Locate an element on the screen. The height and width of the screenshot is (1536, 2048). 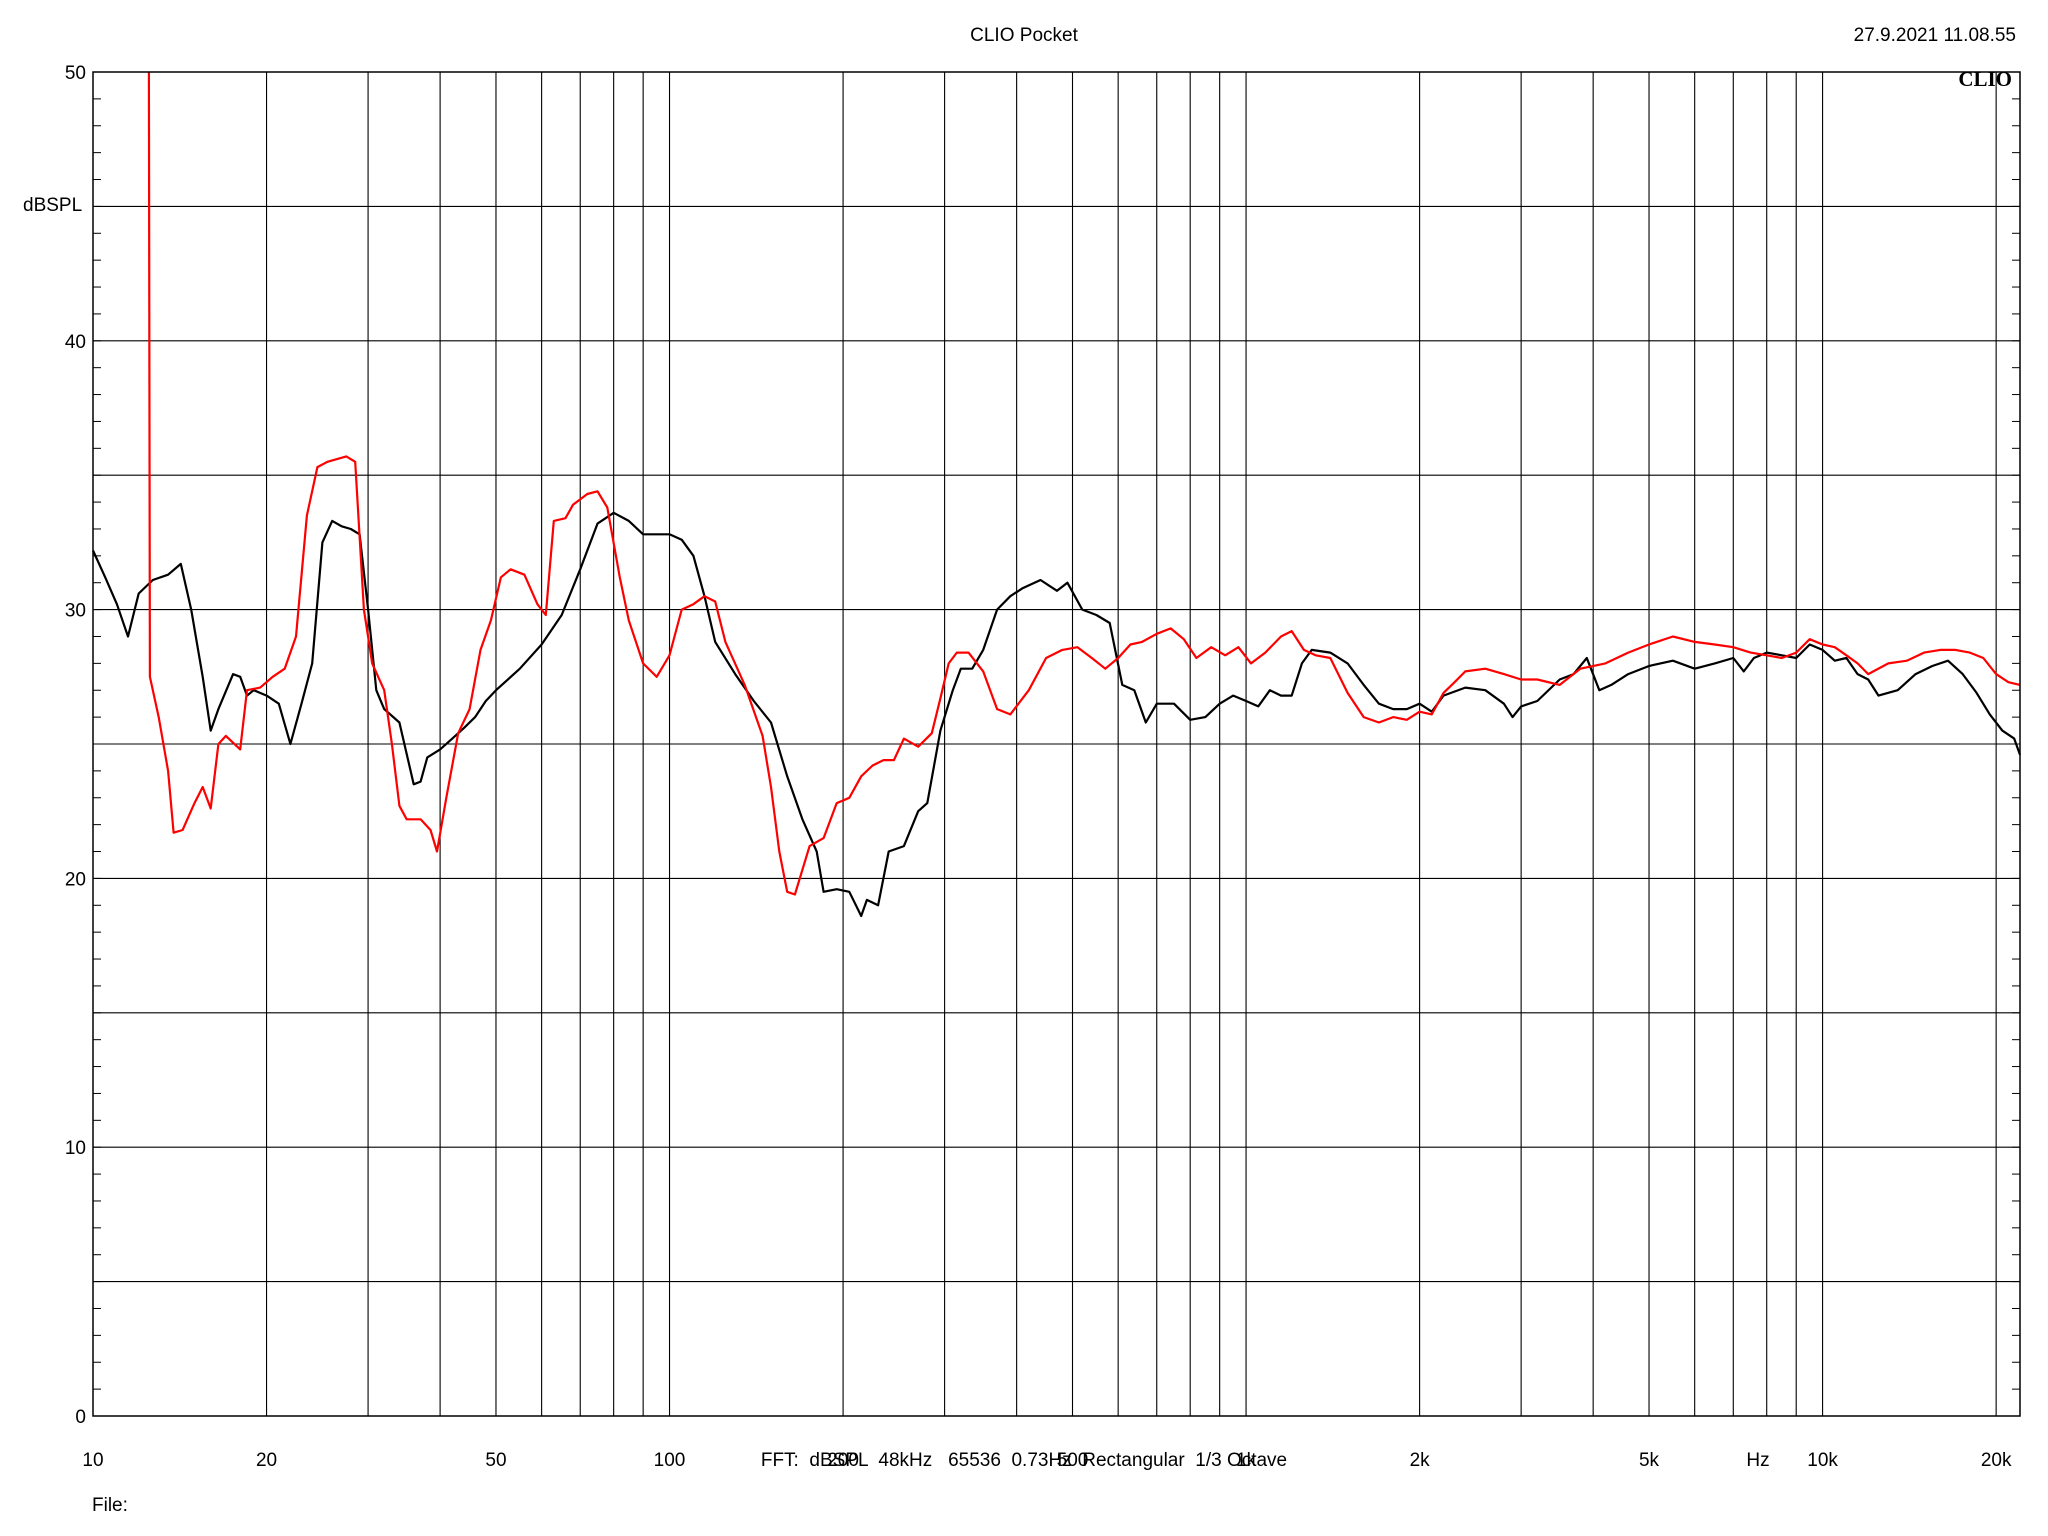
y-tick-label: 40 is located at coordinates (75, 342).